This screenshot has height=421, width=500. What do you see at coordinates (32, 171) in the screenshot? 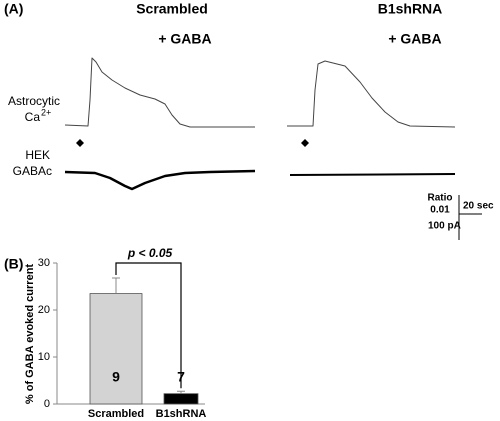
I see `trace-label: GABAc` at bounding box center [32, 171].